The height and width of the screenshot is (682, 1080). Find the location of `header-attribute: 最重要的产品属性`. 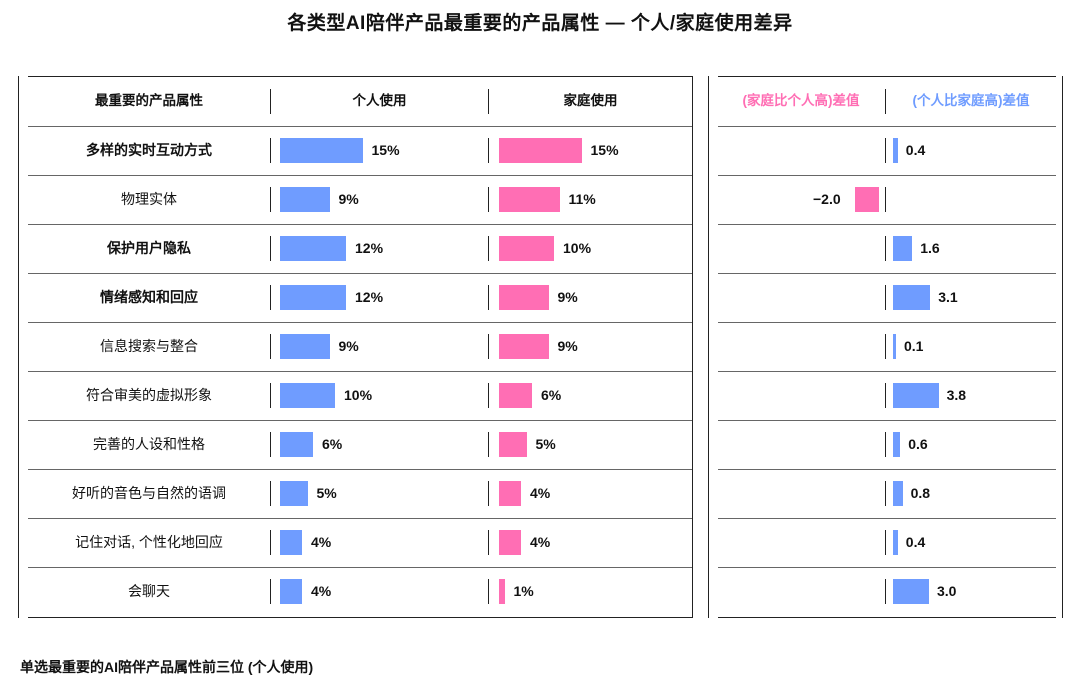

header-attribute: 最重要的产品属性 is located at coordinates (149, 100).